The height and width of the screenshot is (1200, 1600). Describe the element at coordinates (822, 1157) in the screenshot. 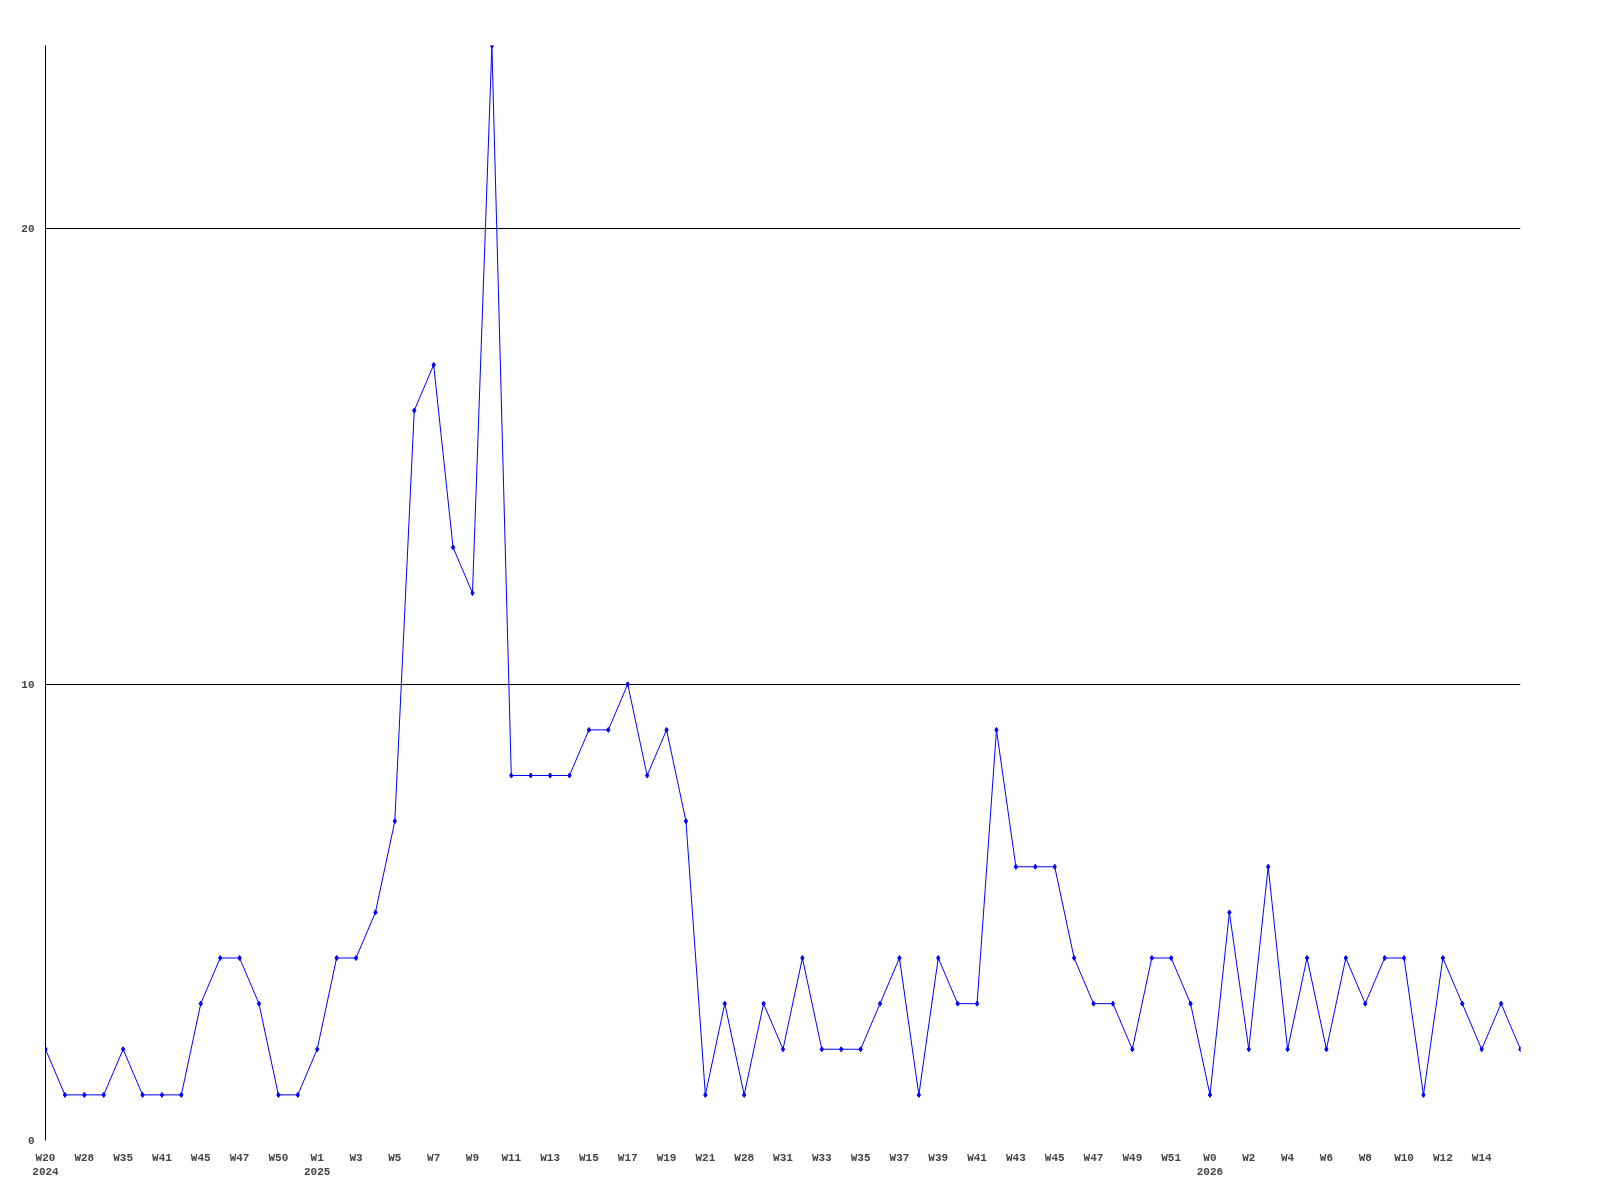

I see `x-tick-label: W33` at that location.